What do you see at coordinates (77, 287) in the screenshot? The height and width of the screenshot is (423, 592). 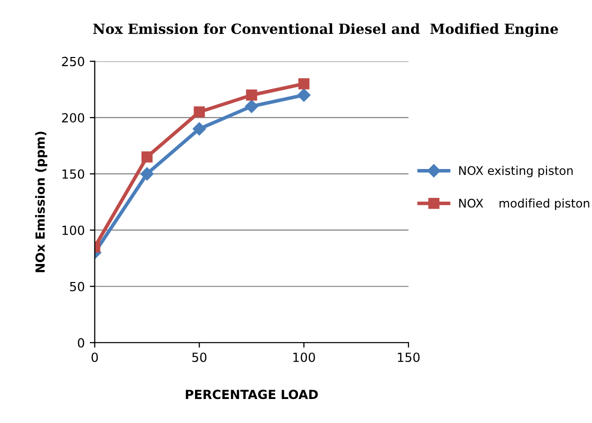 I see `y-tick-label: 50` at bounding box center [77, 287].